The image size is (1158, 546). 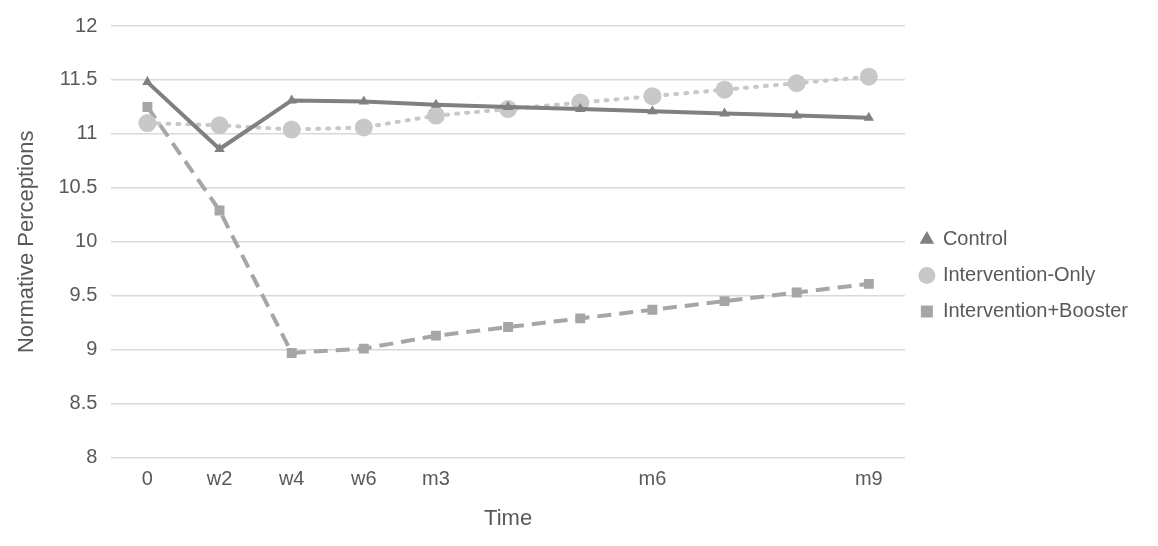 What do you see at coordinates (92, 456) in the screenshot?
I see `y-tick-label: 8` at bounding box center [92, 456].